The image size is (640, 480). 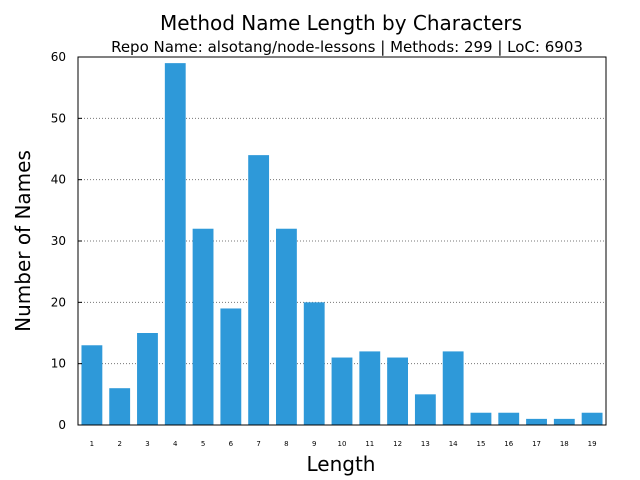 What do you see at coordinates (58, 180) in the screenshot?
I see `y-tick-label: 40` at bounding box center [58, 180].